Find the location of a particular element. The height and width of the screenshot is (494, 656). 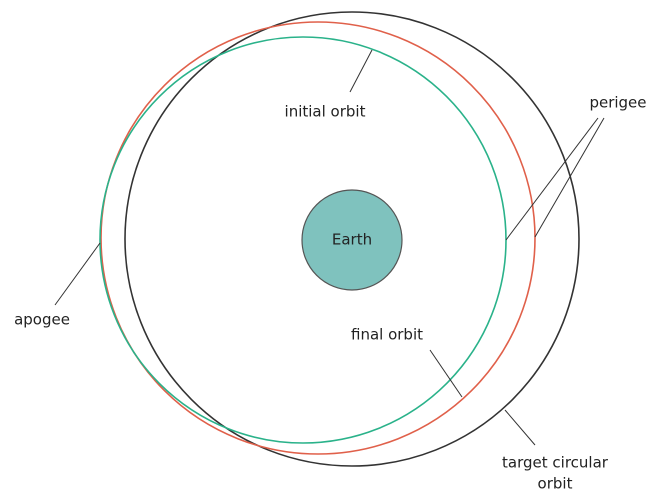

perigee-label: perigee is located at coordinates (617, 103).